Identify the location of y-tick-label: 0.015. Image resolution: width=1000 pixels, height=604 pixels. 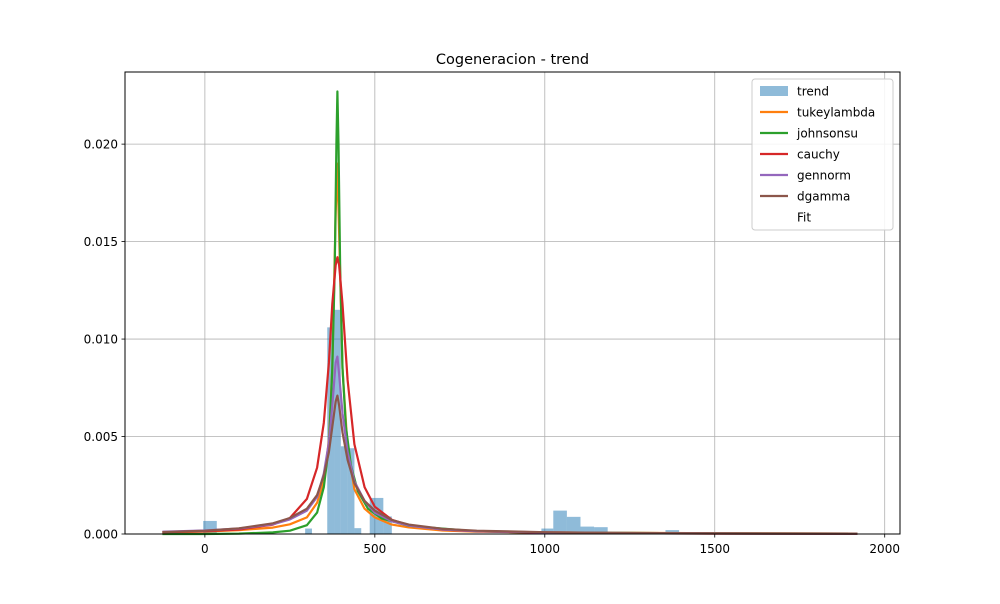
(101, 242).